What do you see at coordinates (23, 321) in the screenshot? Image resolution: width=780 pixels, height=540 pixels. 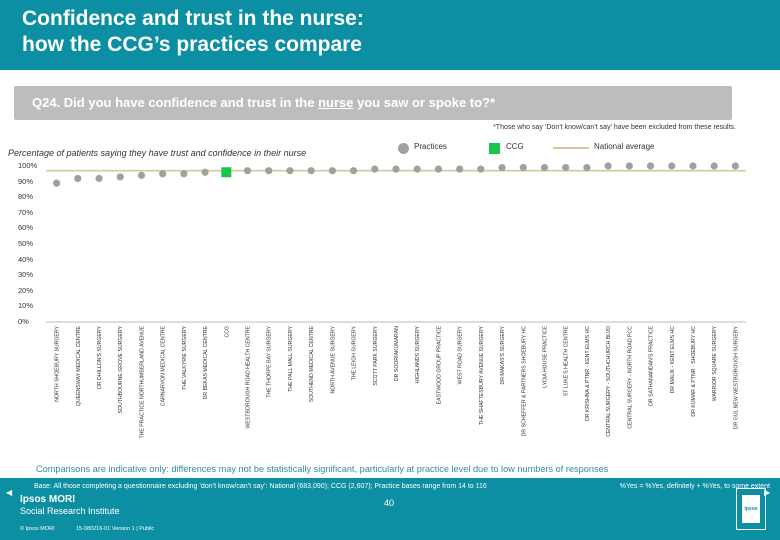 I see `y-tick-label: 0%` at bounding box center [23, 321].